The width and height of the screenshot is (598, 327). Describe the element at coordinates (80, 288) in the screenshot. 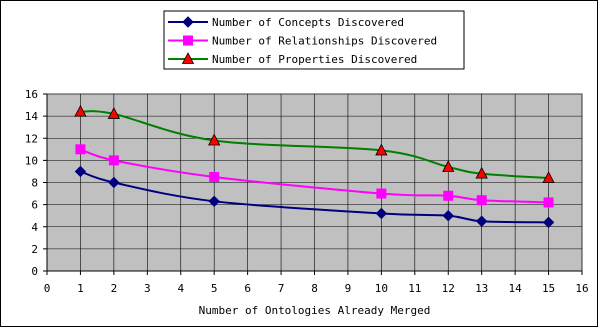

I see `x-tick-label-1: 1` at that location.